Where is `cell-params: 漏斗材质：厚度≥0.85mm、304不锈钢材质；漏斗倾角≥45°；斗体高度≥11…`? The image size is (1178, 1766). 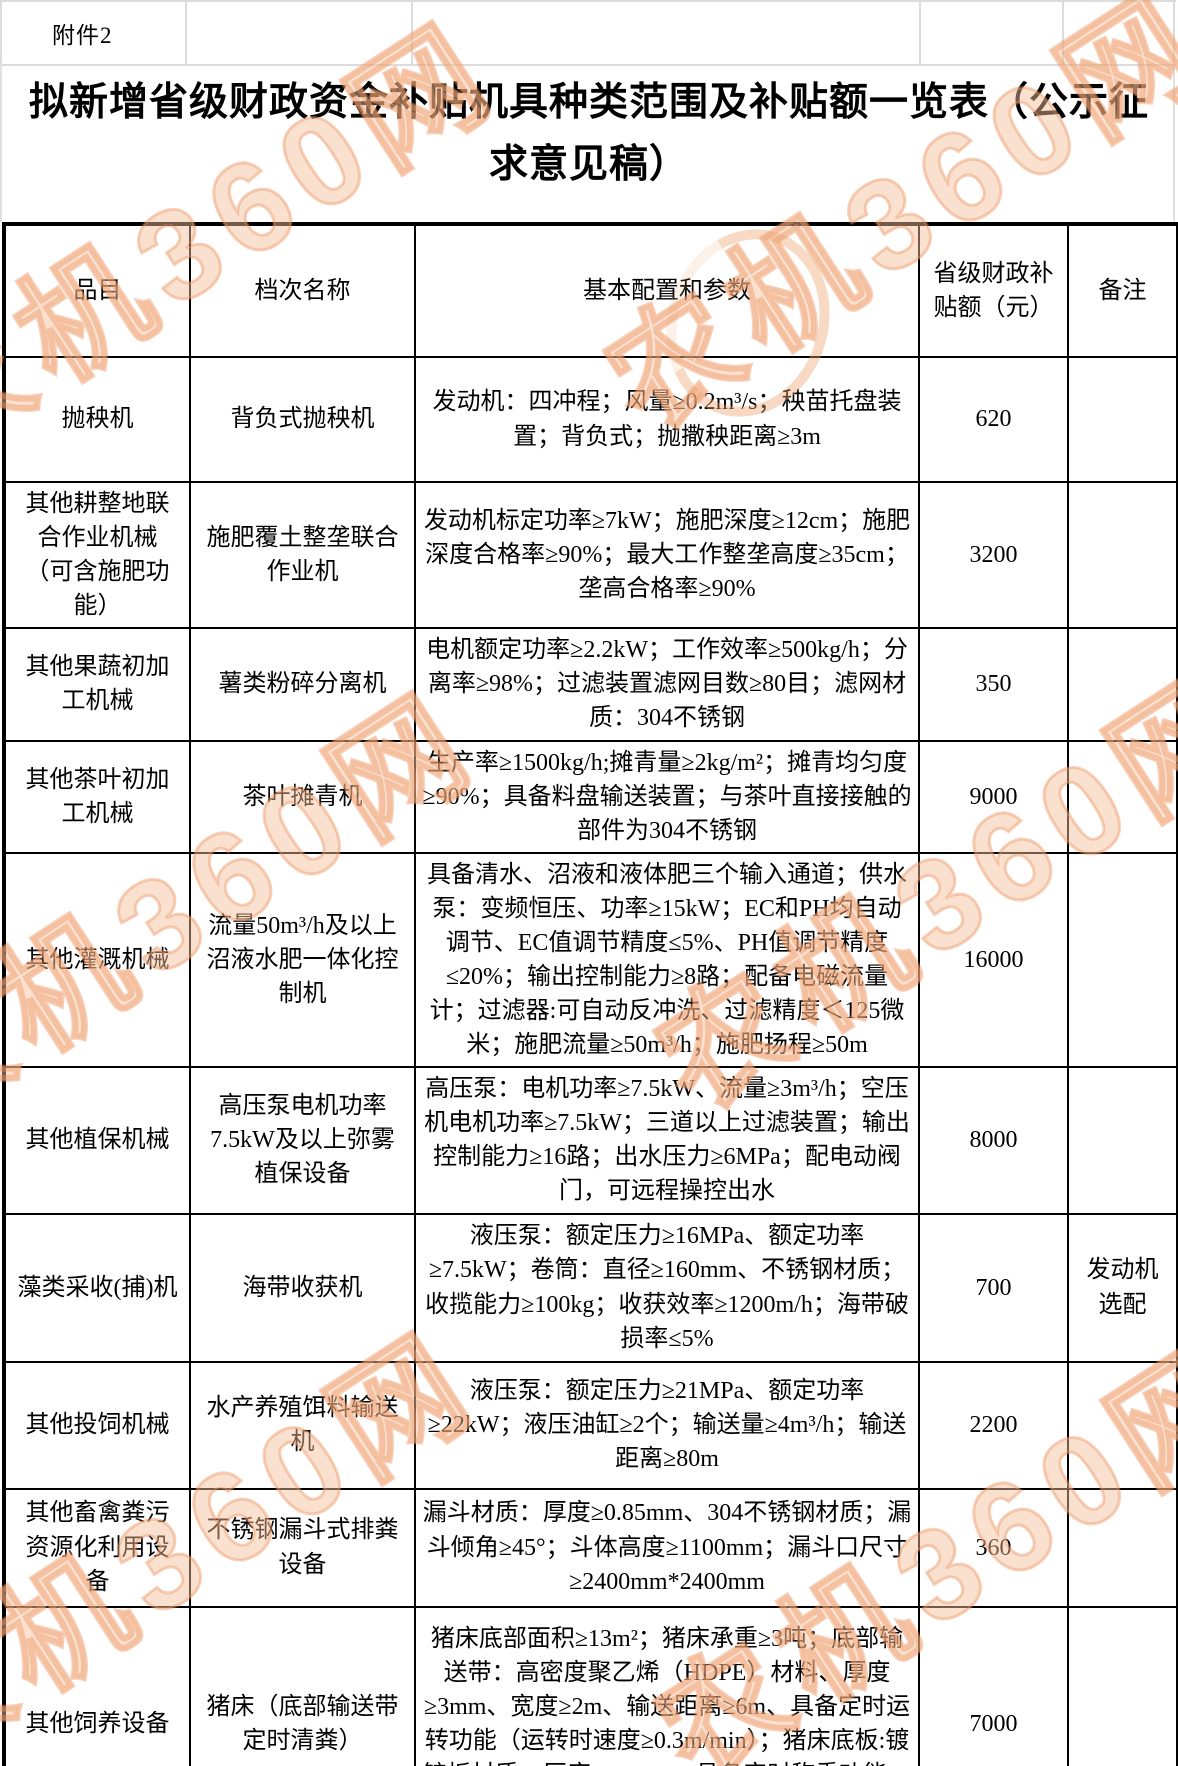 cell-params: 漏斗材质：厚度≥0.85mm、304不锈钢材质；漏斗倾角≥45°；斗体高度≥11… is located at coordinates (667, 1547).